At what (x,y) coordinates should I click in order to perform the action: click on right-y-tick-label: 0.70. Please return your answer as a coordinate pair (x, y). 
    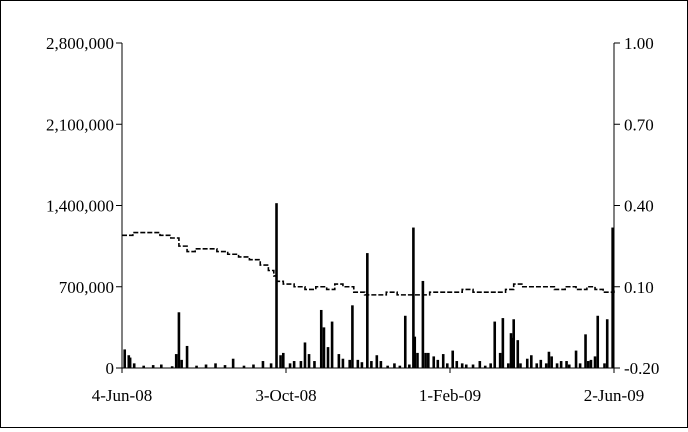
    Looking at the image, I should click on (639, 124).